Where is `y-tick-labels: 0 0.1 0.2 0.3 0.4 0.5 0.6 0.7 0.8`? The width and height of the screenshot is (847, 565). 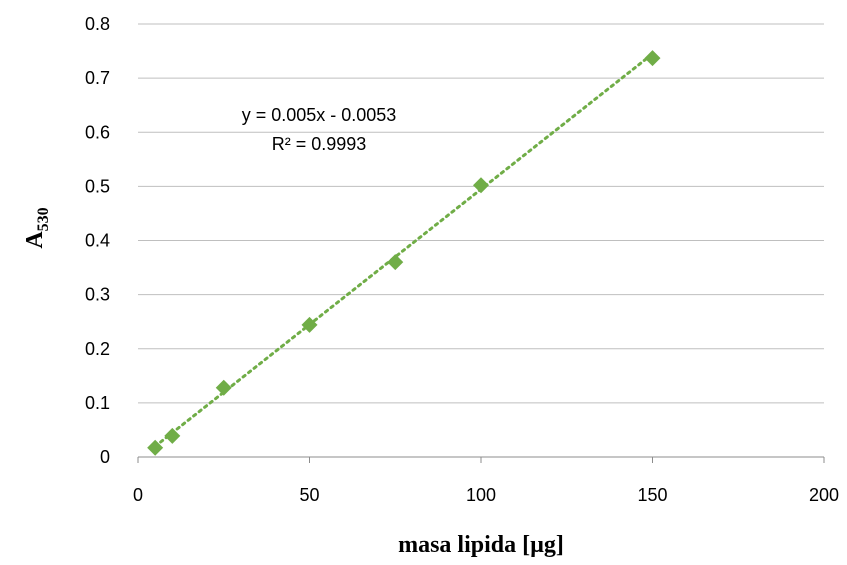 y-tick-labels: 0 0.1 0.2 0.3 0.4 0.5 0.6 0.7 0.8 is located at coordinates (97, 240).